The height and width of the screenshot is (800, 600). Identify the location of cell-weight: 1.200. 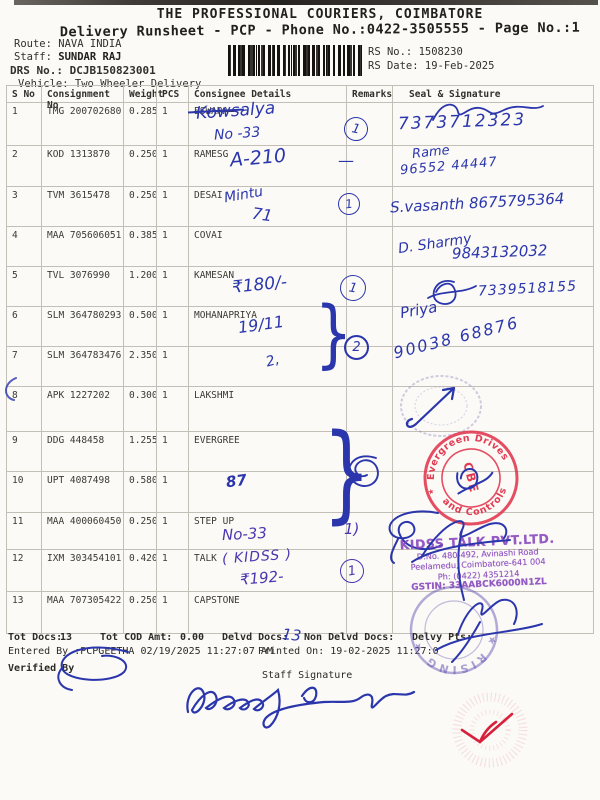
(140, 286).